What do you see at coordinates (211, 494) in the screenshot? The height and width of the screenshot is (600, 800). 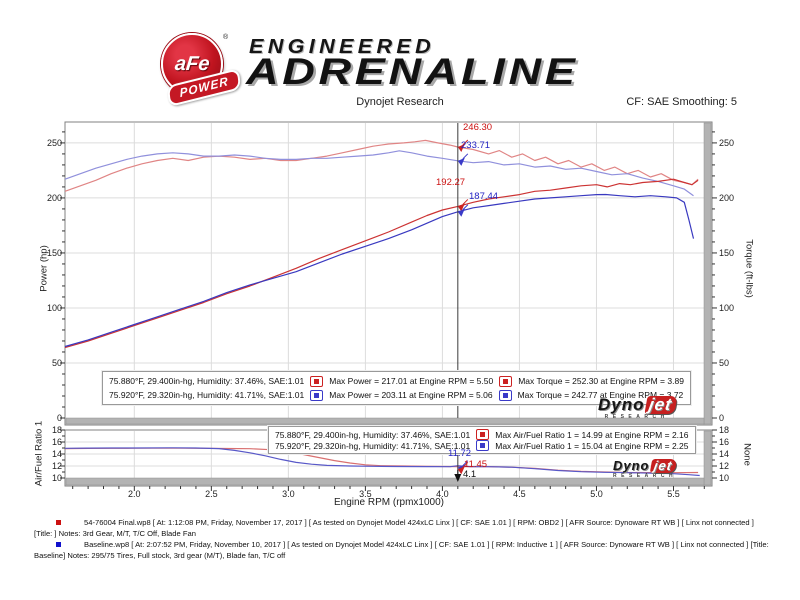 I see `x-tick-label: 2.5` at bounding box center [211, 494].